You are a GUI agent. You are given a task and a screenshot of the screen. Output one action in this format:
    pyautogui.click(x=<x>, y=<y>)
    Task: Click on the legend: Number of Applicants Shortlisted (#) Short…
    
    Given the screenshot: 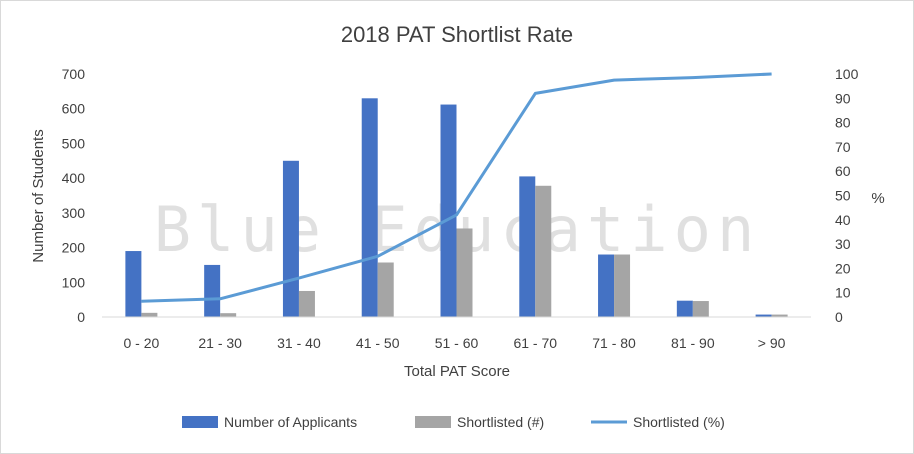 What is the action you would take?
    pyautogui.click(x=453, y=422)
    